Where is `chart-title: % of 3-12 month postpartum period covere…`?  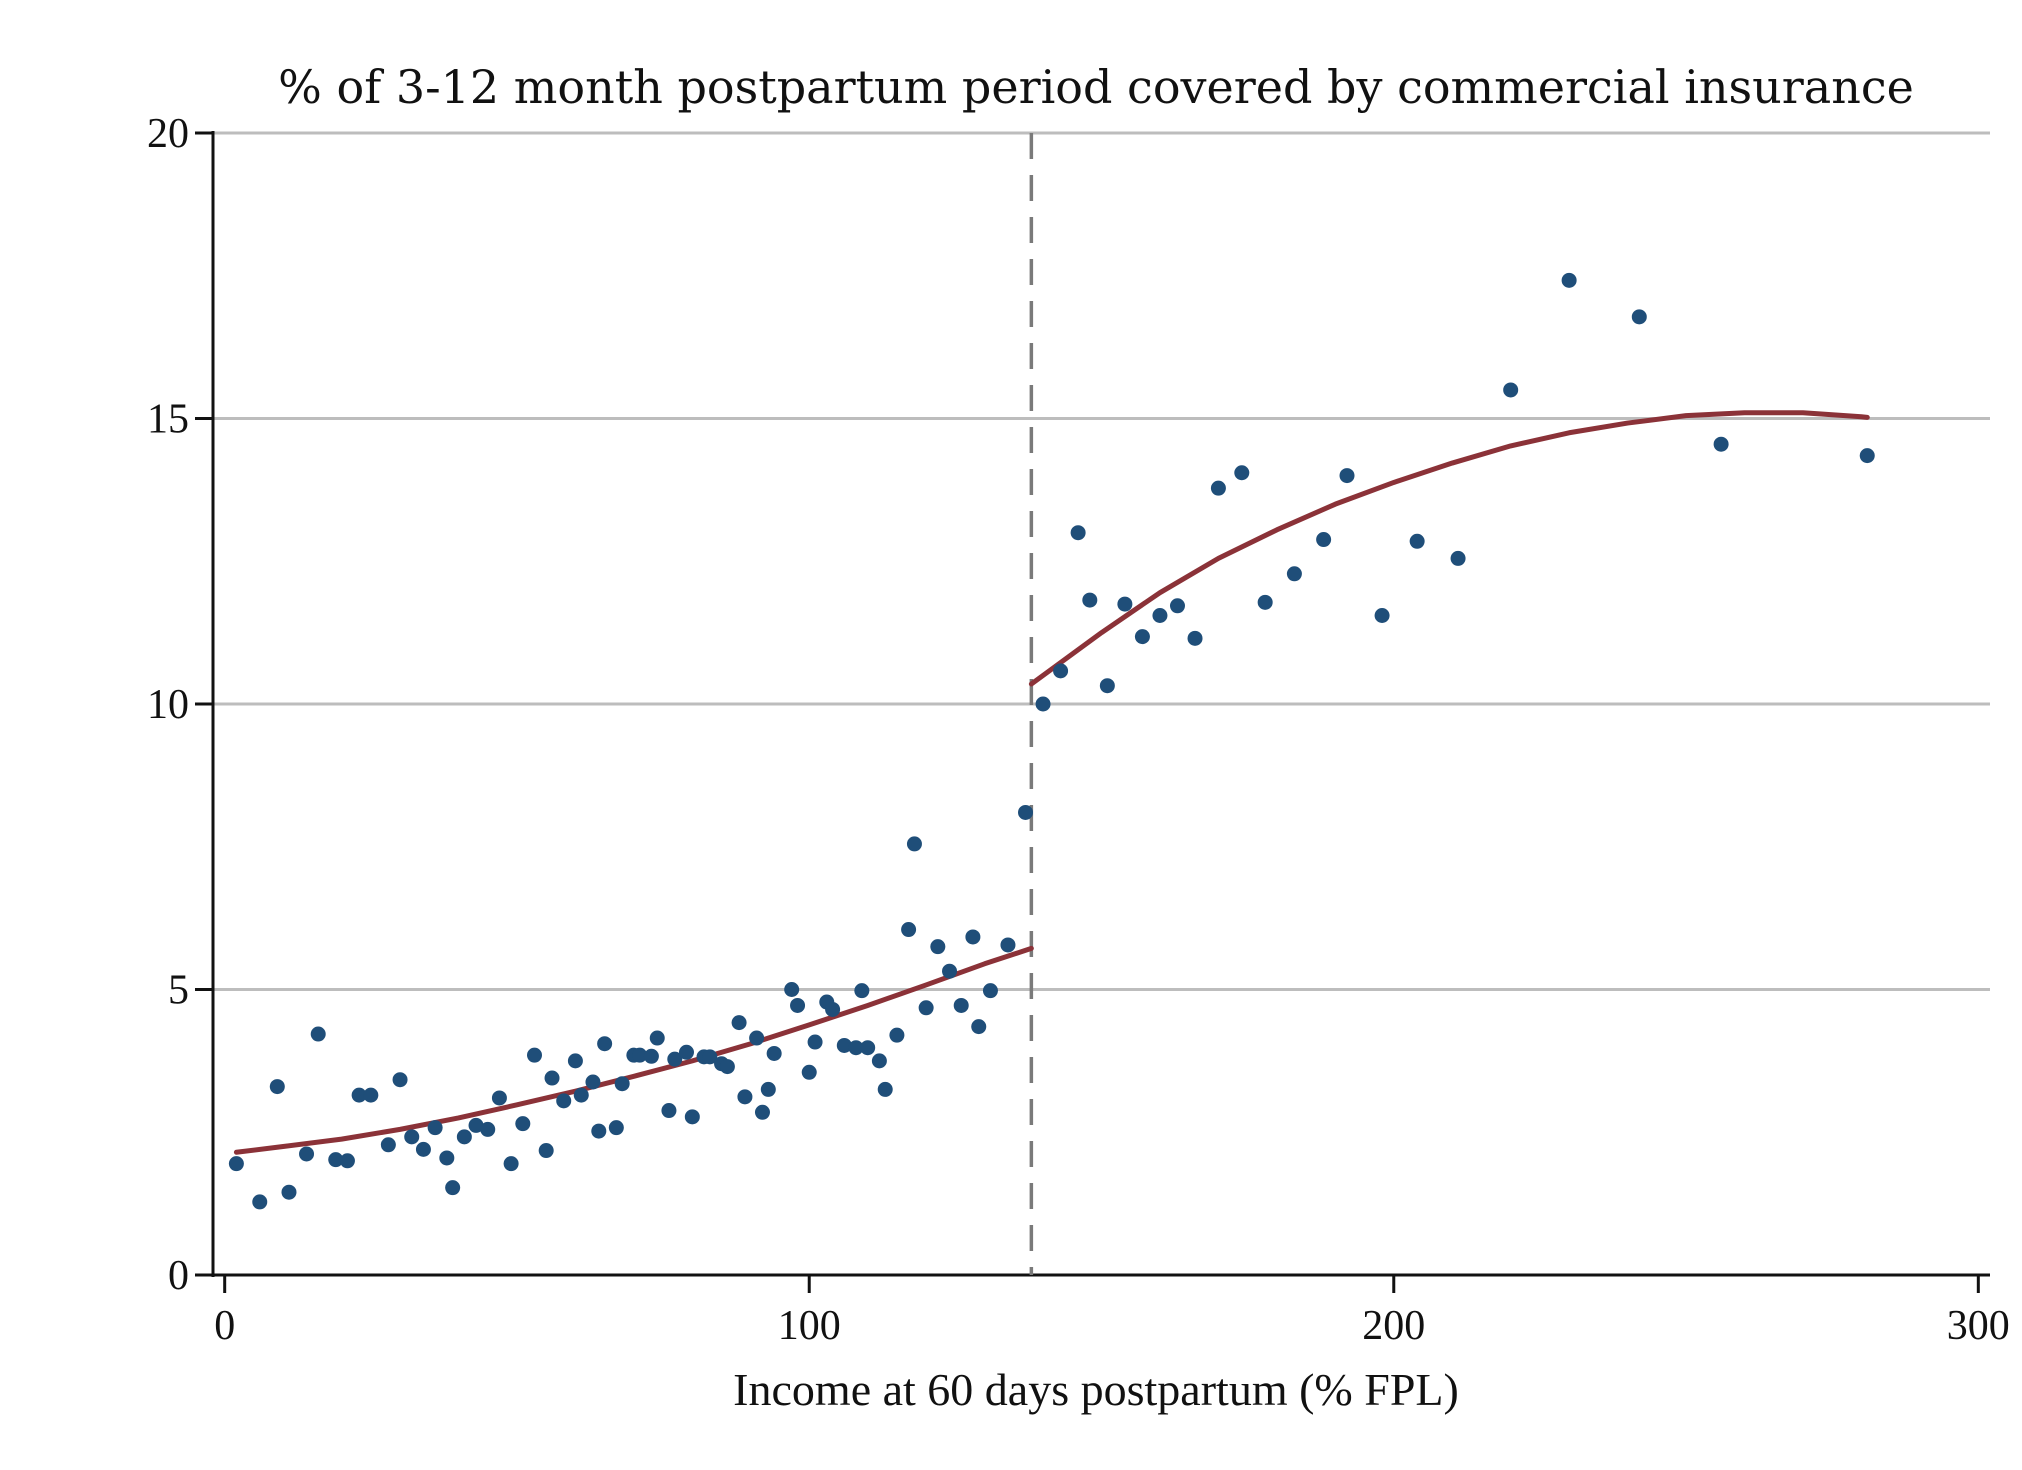 chart-title: % of 3-12 month postpartum period covere… is located at coordinates (1096, 87).